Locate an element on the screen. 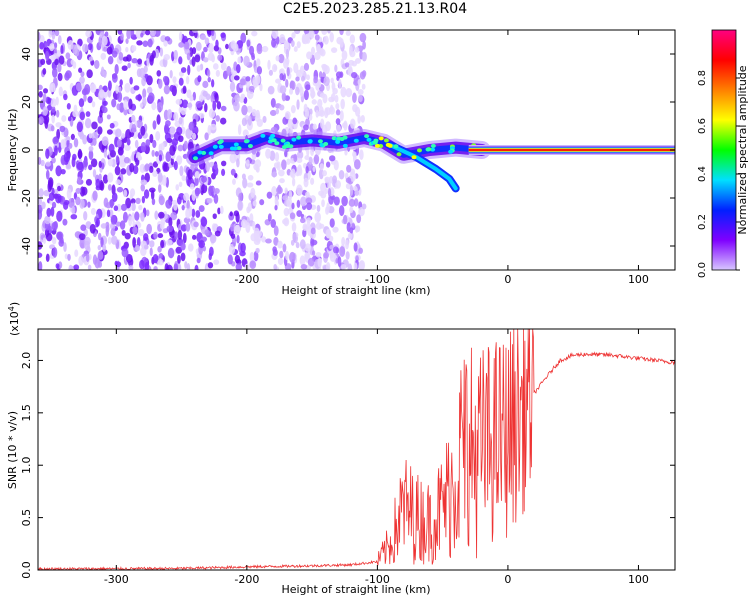 The image size is (750, 600). snr-x-tick-label: -100 is located at coordinates (377, 579).